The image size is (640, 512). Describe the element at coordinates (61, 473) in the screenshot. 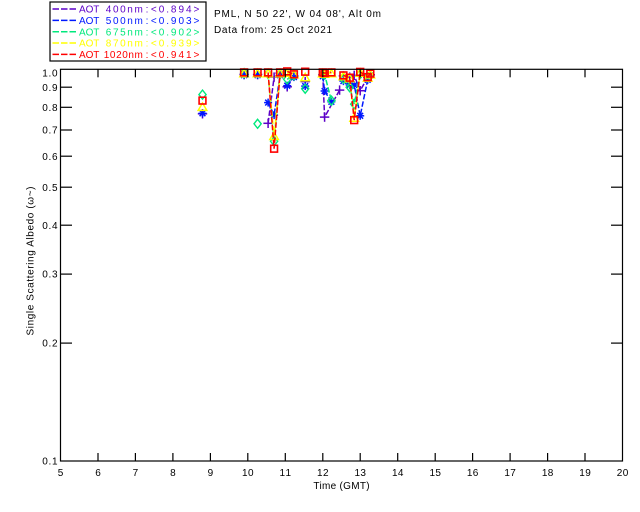

I see `svg-text: 5` at that location.